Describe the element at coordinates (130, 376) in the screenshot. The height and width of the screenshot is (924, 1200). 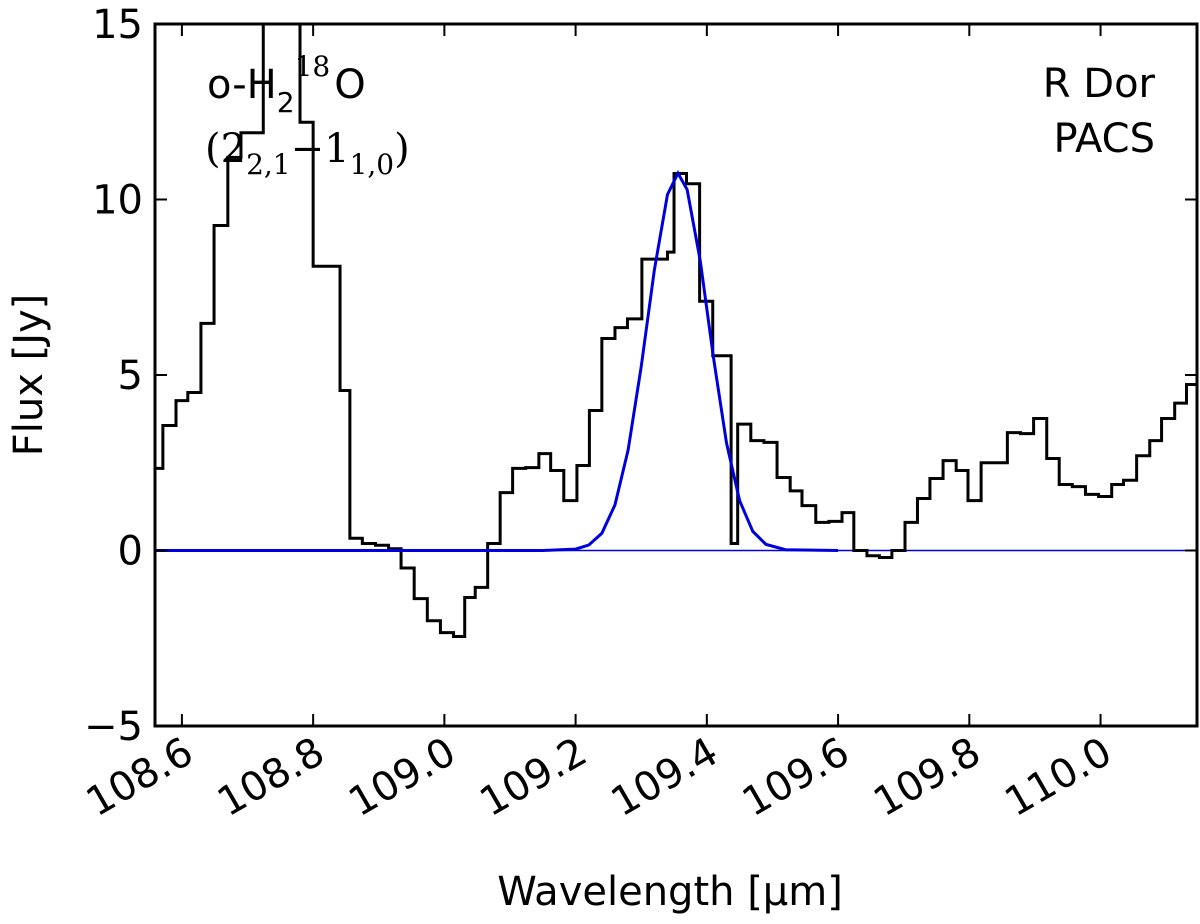
I see `y-tick-label: 5` at that location.